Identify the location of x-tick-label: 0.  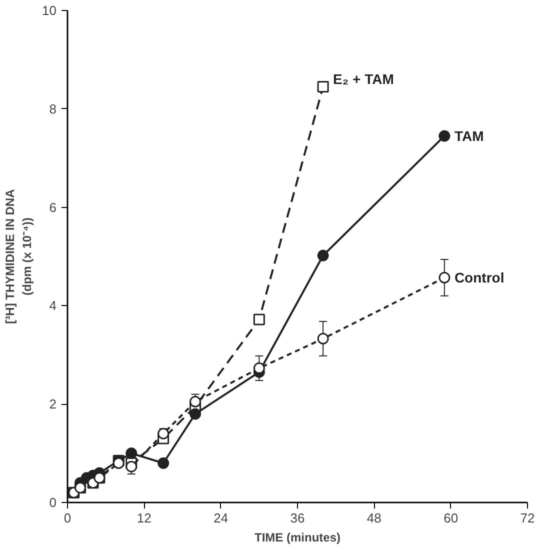
(68, 518).